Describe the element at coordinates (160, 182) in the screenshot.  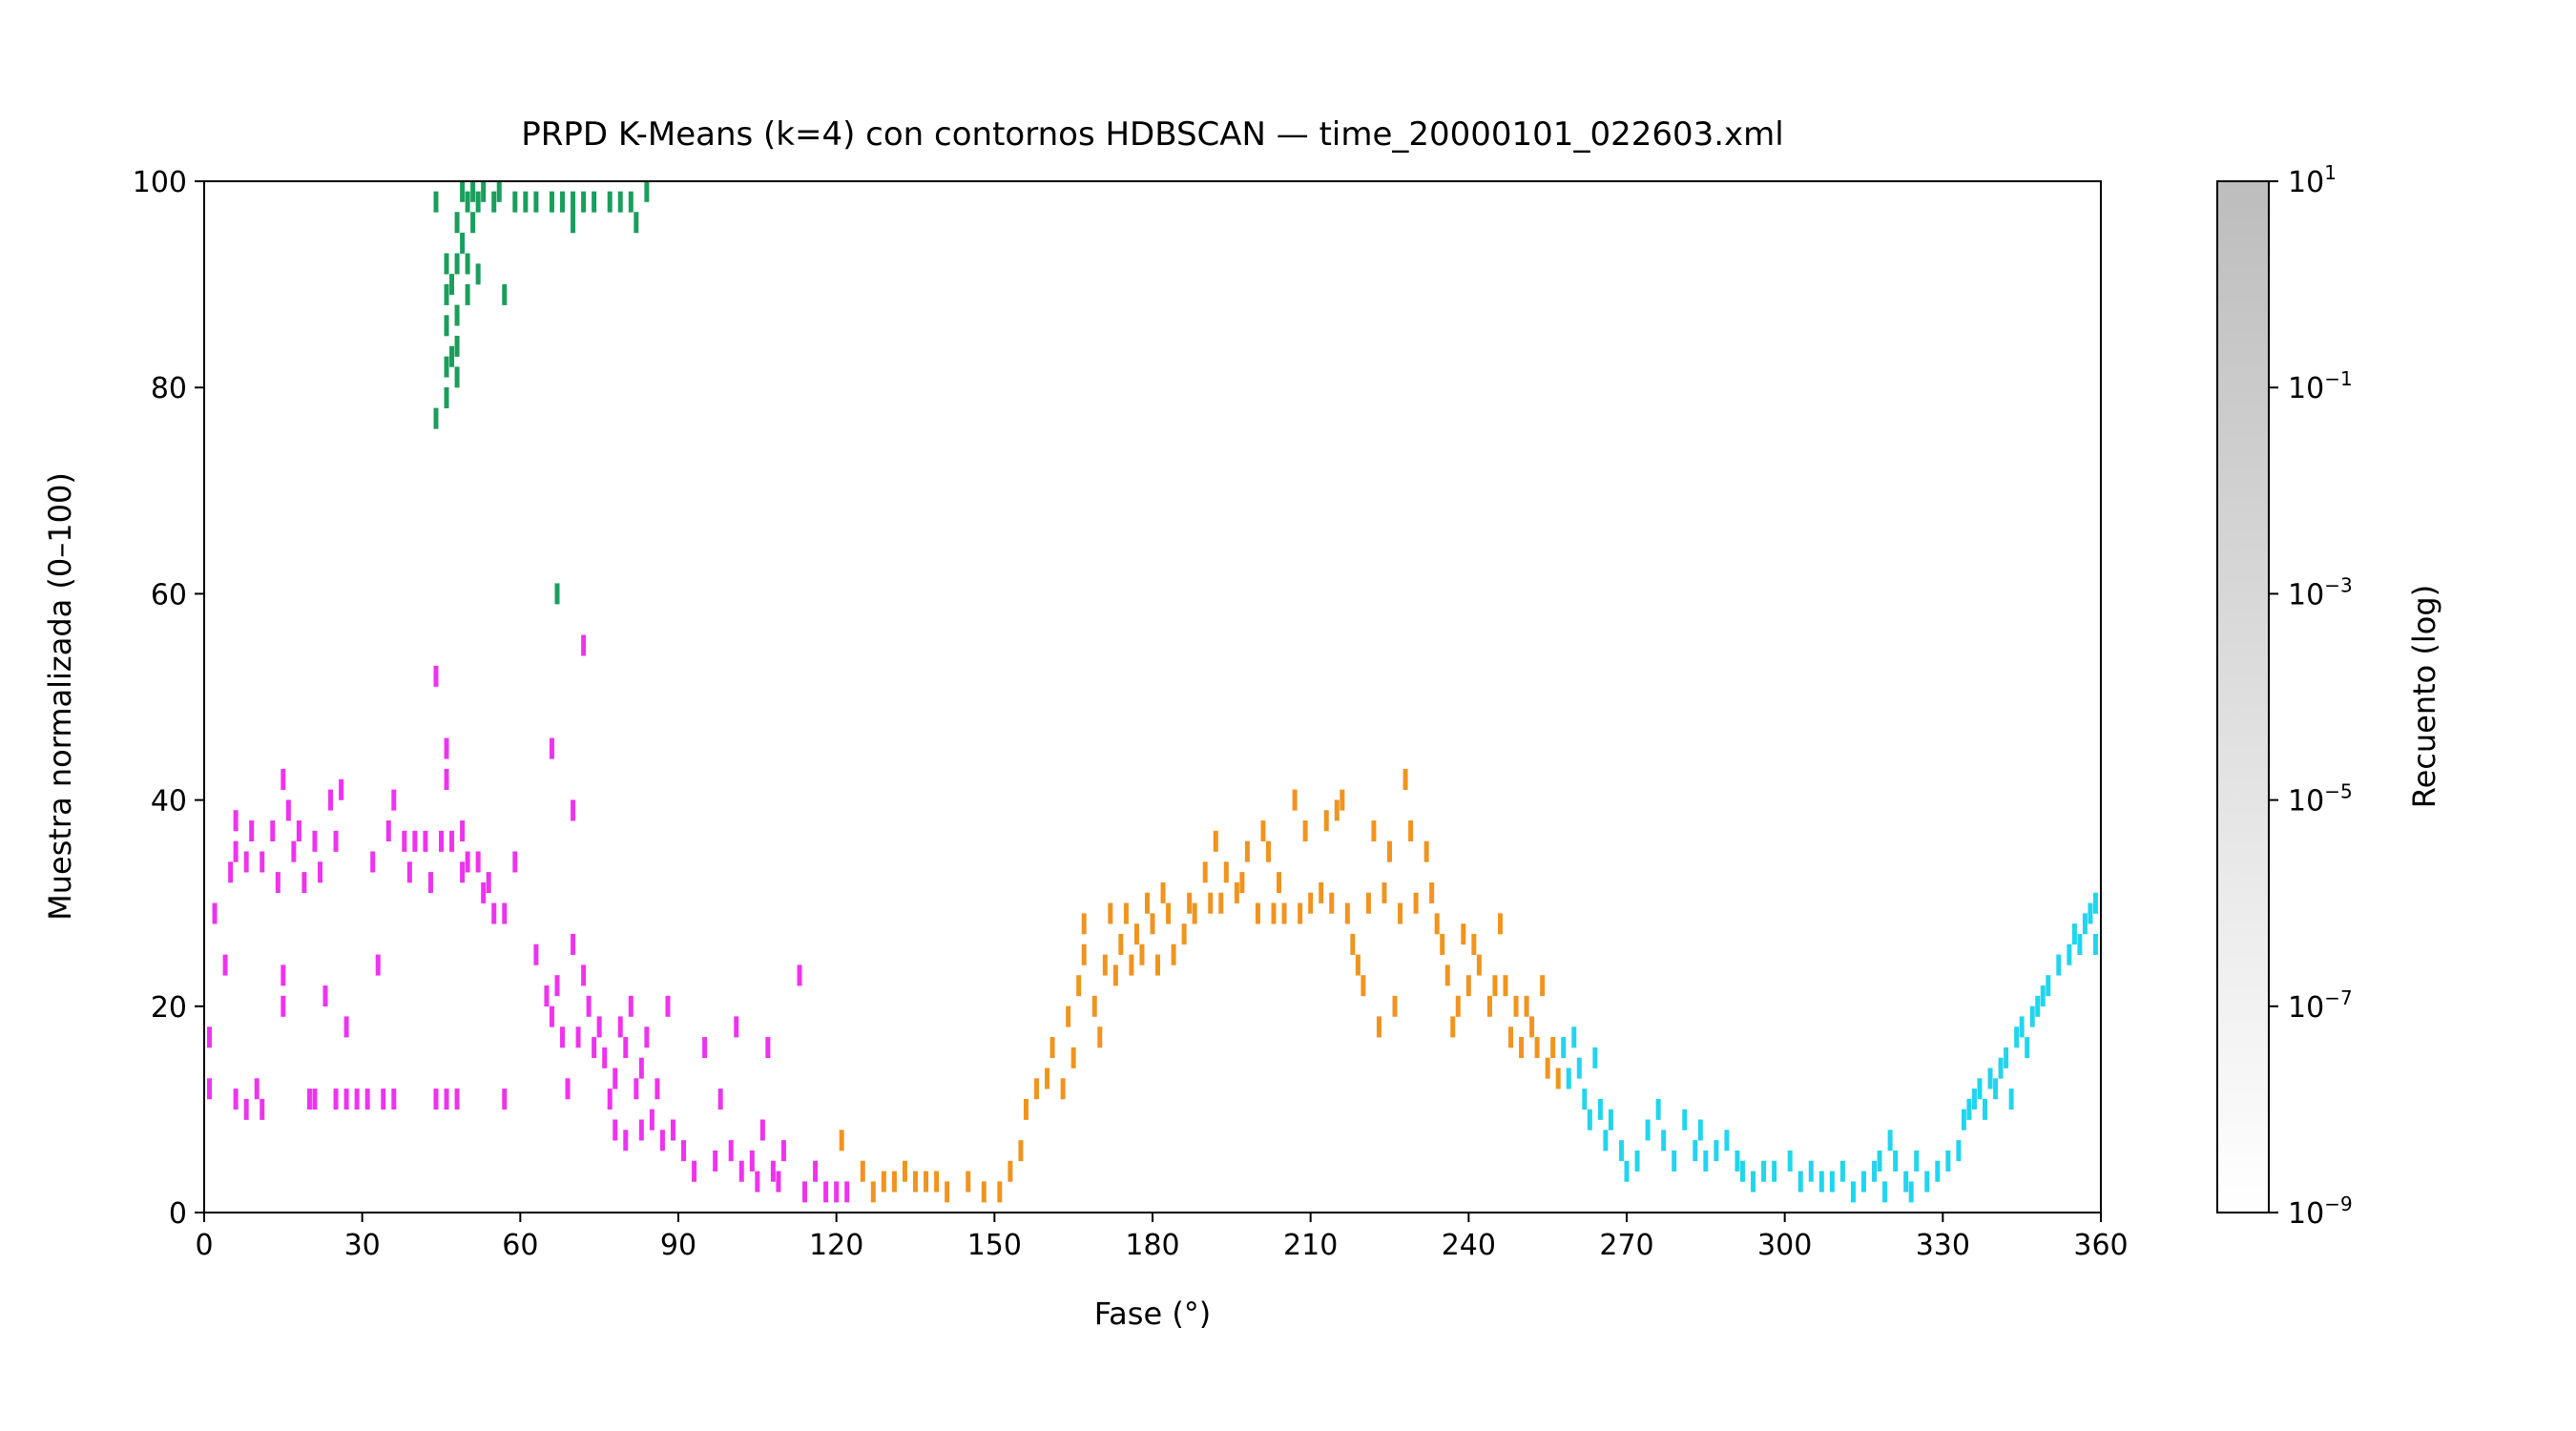
I see `y-tick-label: 100` at that location.